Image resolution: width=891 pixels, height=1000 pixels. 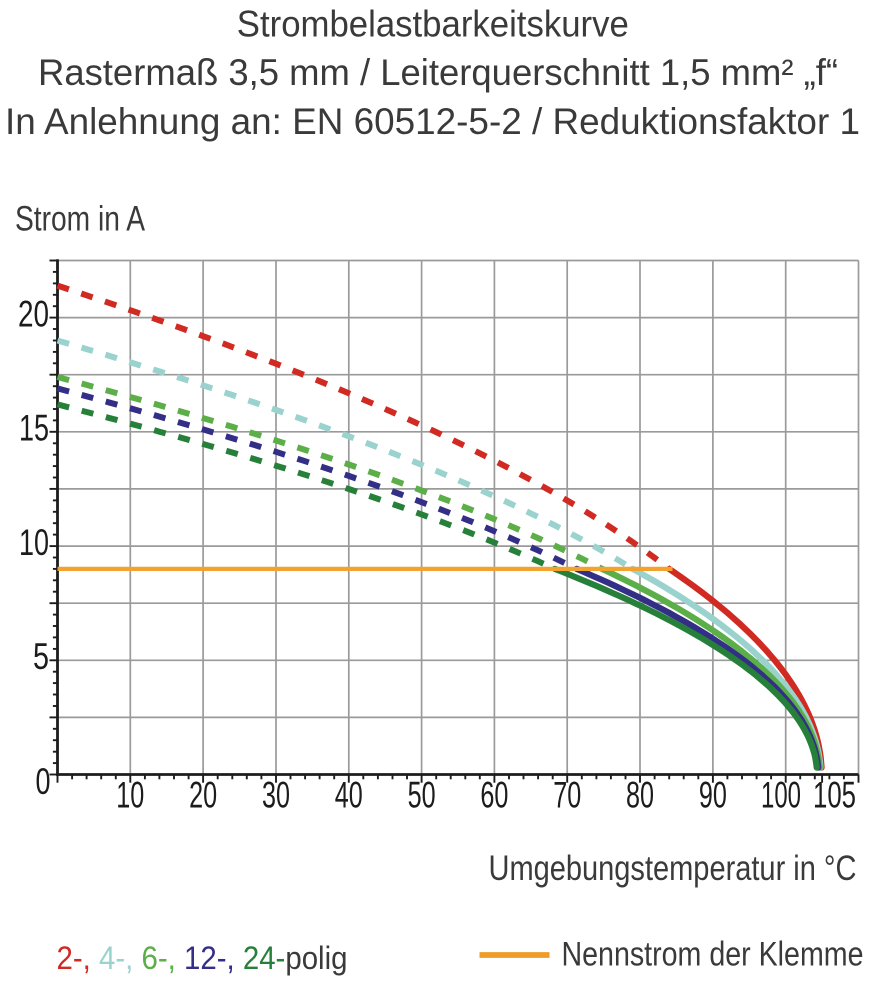 What do you see at coordinates (349, 795) in the screenshot?
I see `svg-text: 40` at bounding box center [349, 795].